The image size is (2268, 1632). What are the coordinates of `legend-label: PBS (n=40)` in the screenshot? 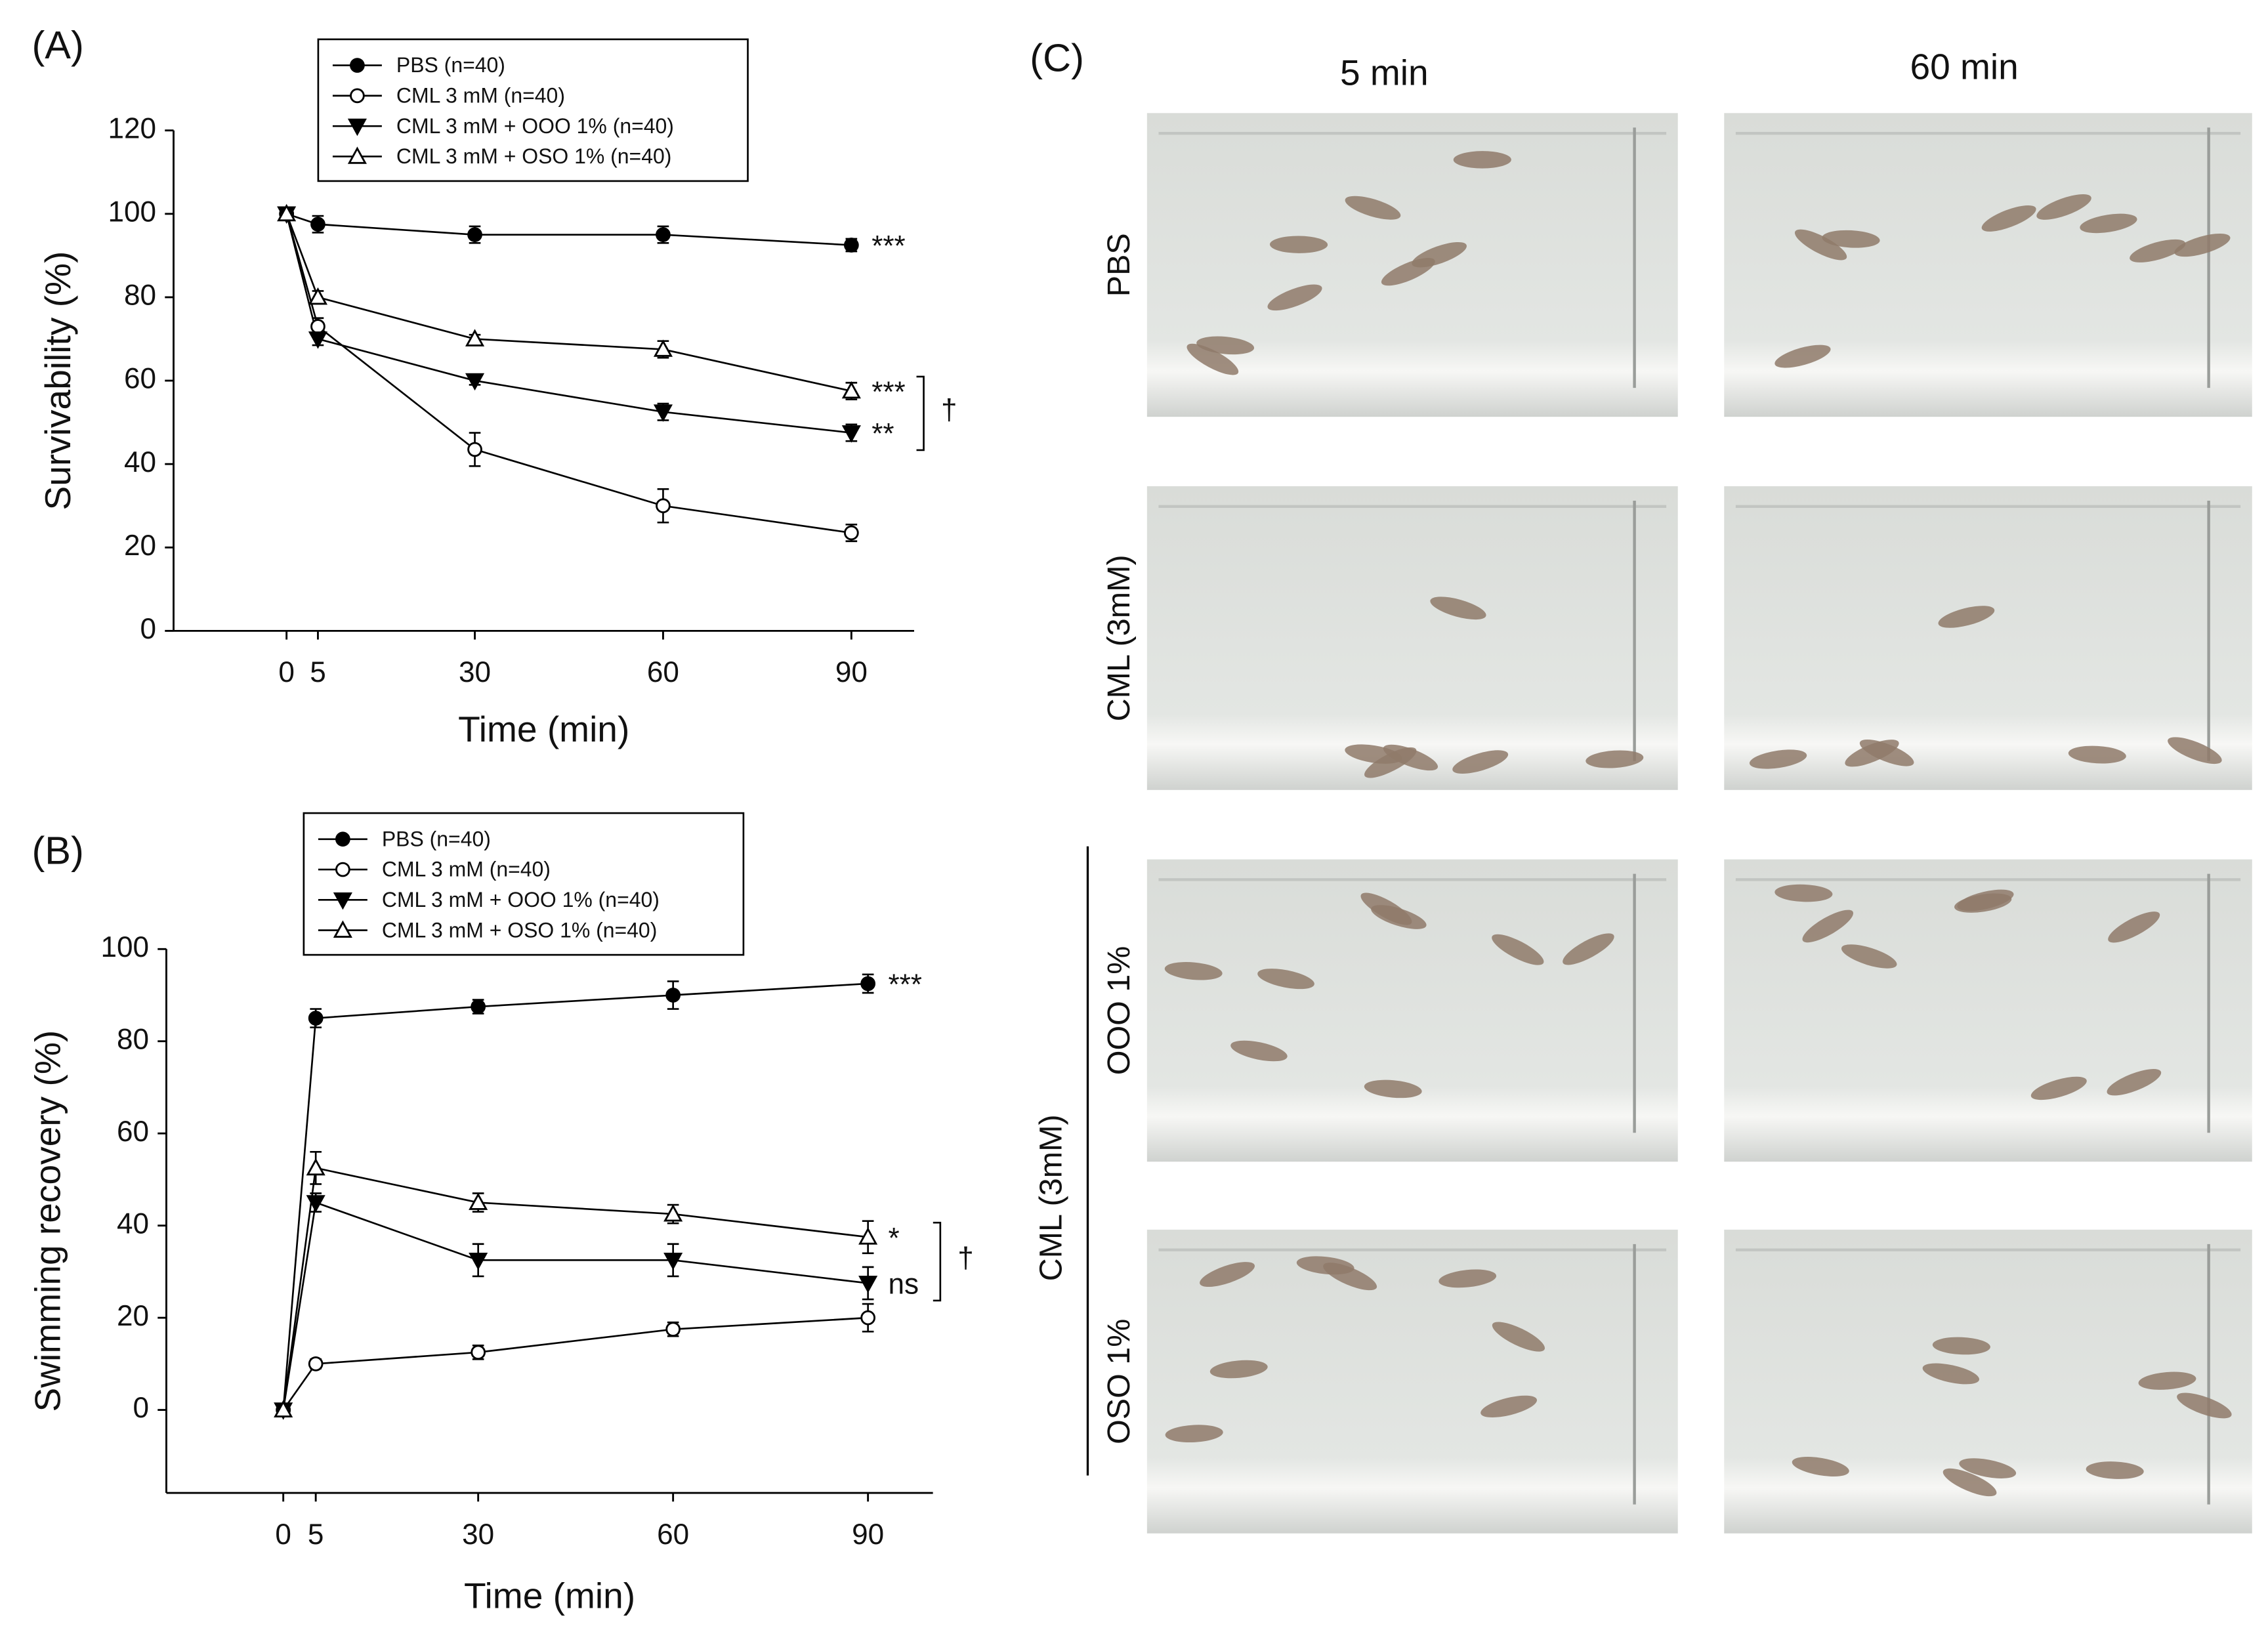 It's located at (450, 65).